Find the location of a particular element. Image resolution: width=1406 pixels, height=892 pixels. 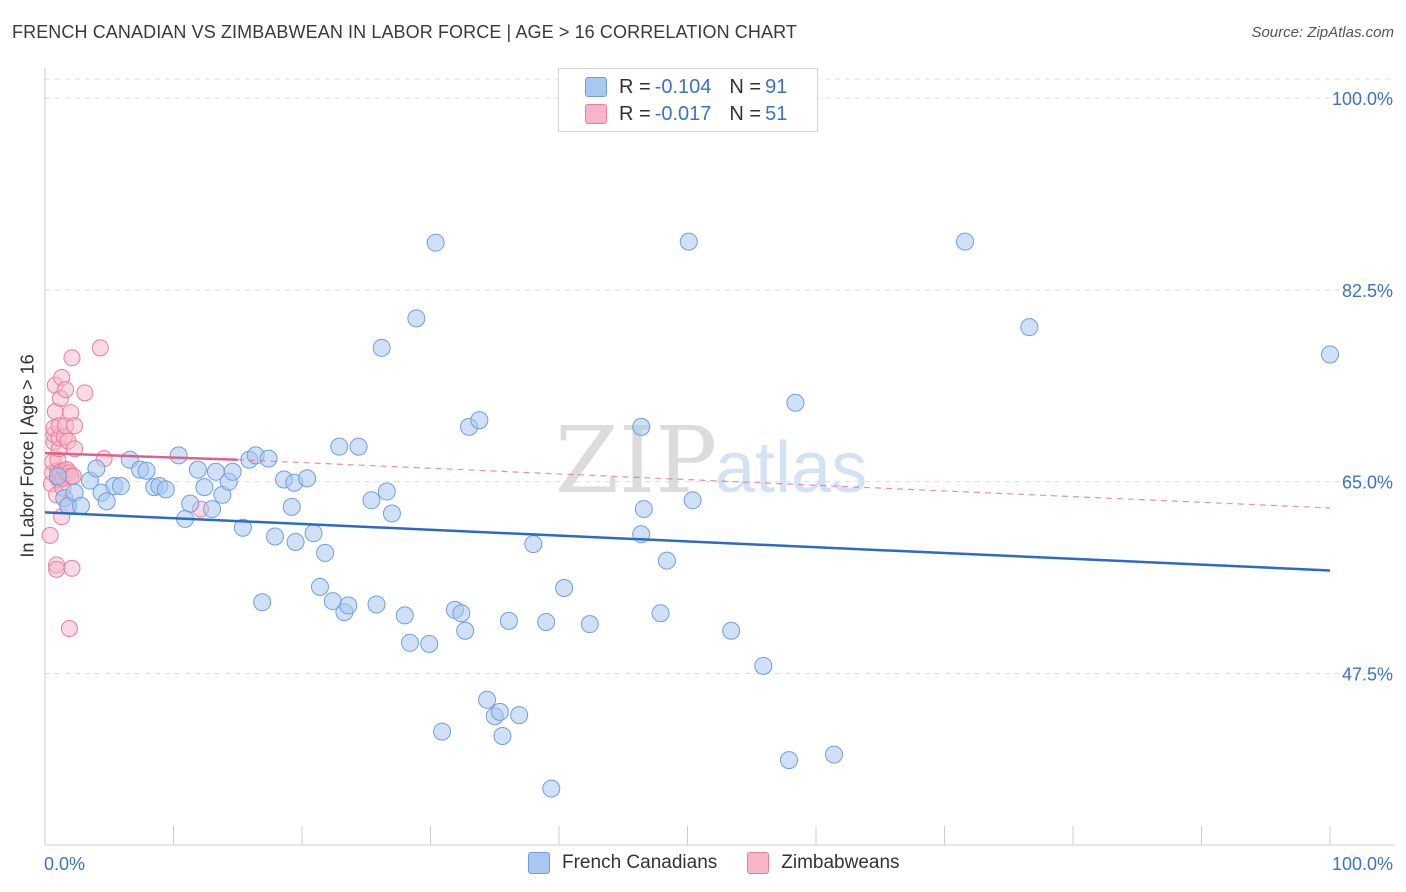

legend-n-value: 51 is located at coordinates (776, 113).